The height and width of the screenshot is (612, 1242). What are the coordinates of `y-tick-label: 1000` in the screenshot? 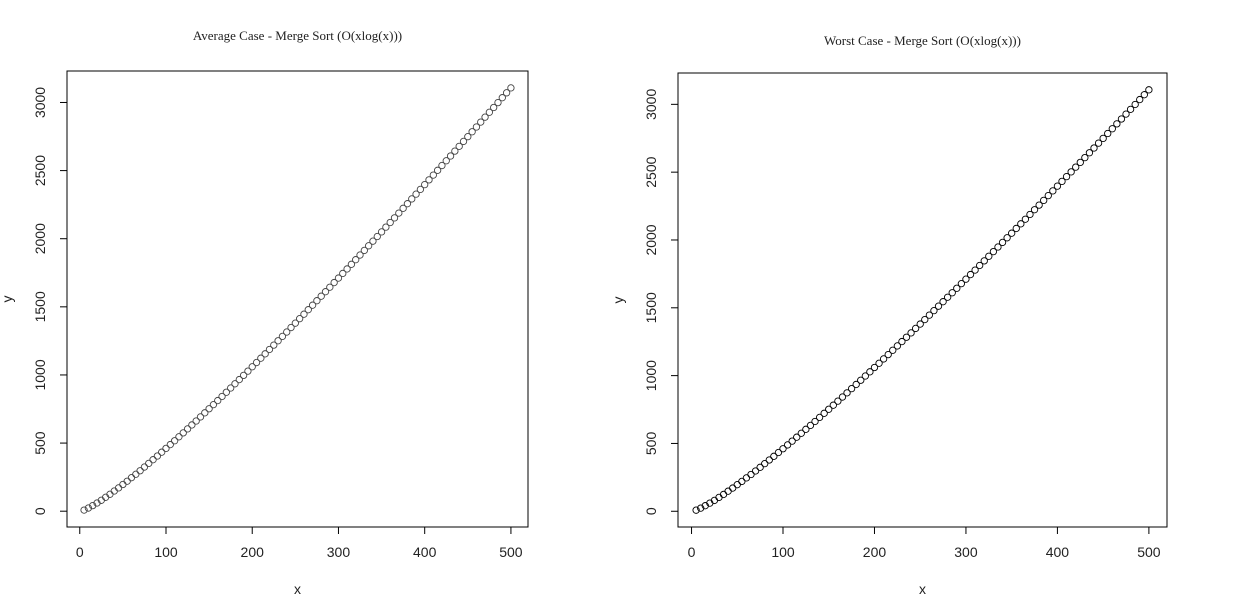 It's located at (651, 375).